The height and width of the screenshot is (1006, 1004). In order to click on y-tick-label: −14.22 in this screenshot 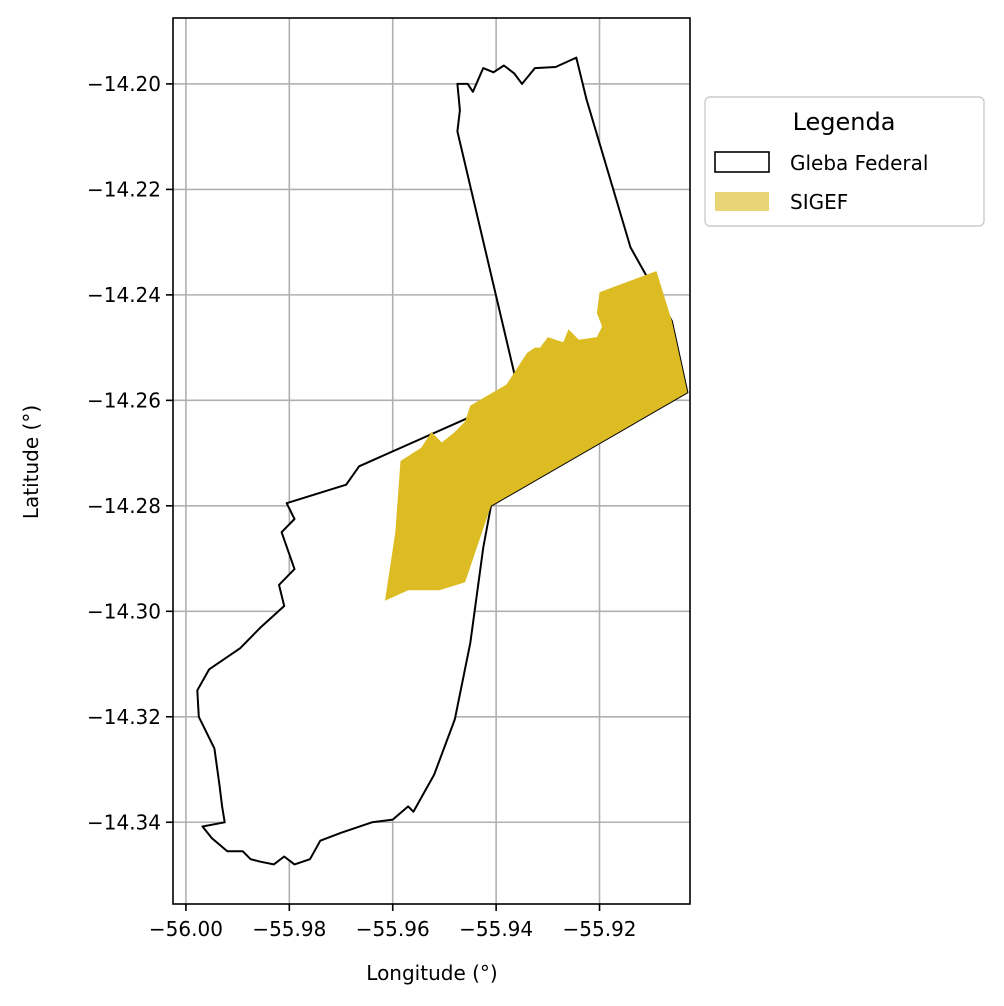, I will do `click(124, 189)`.